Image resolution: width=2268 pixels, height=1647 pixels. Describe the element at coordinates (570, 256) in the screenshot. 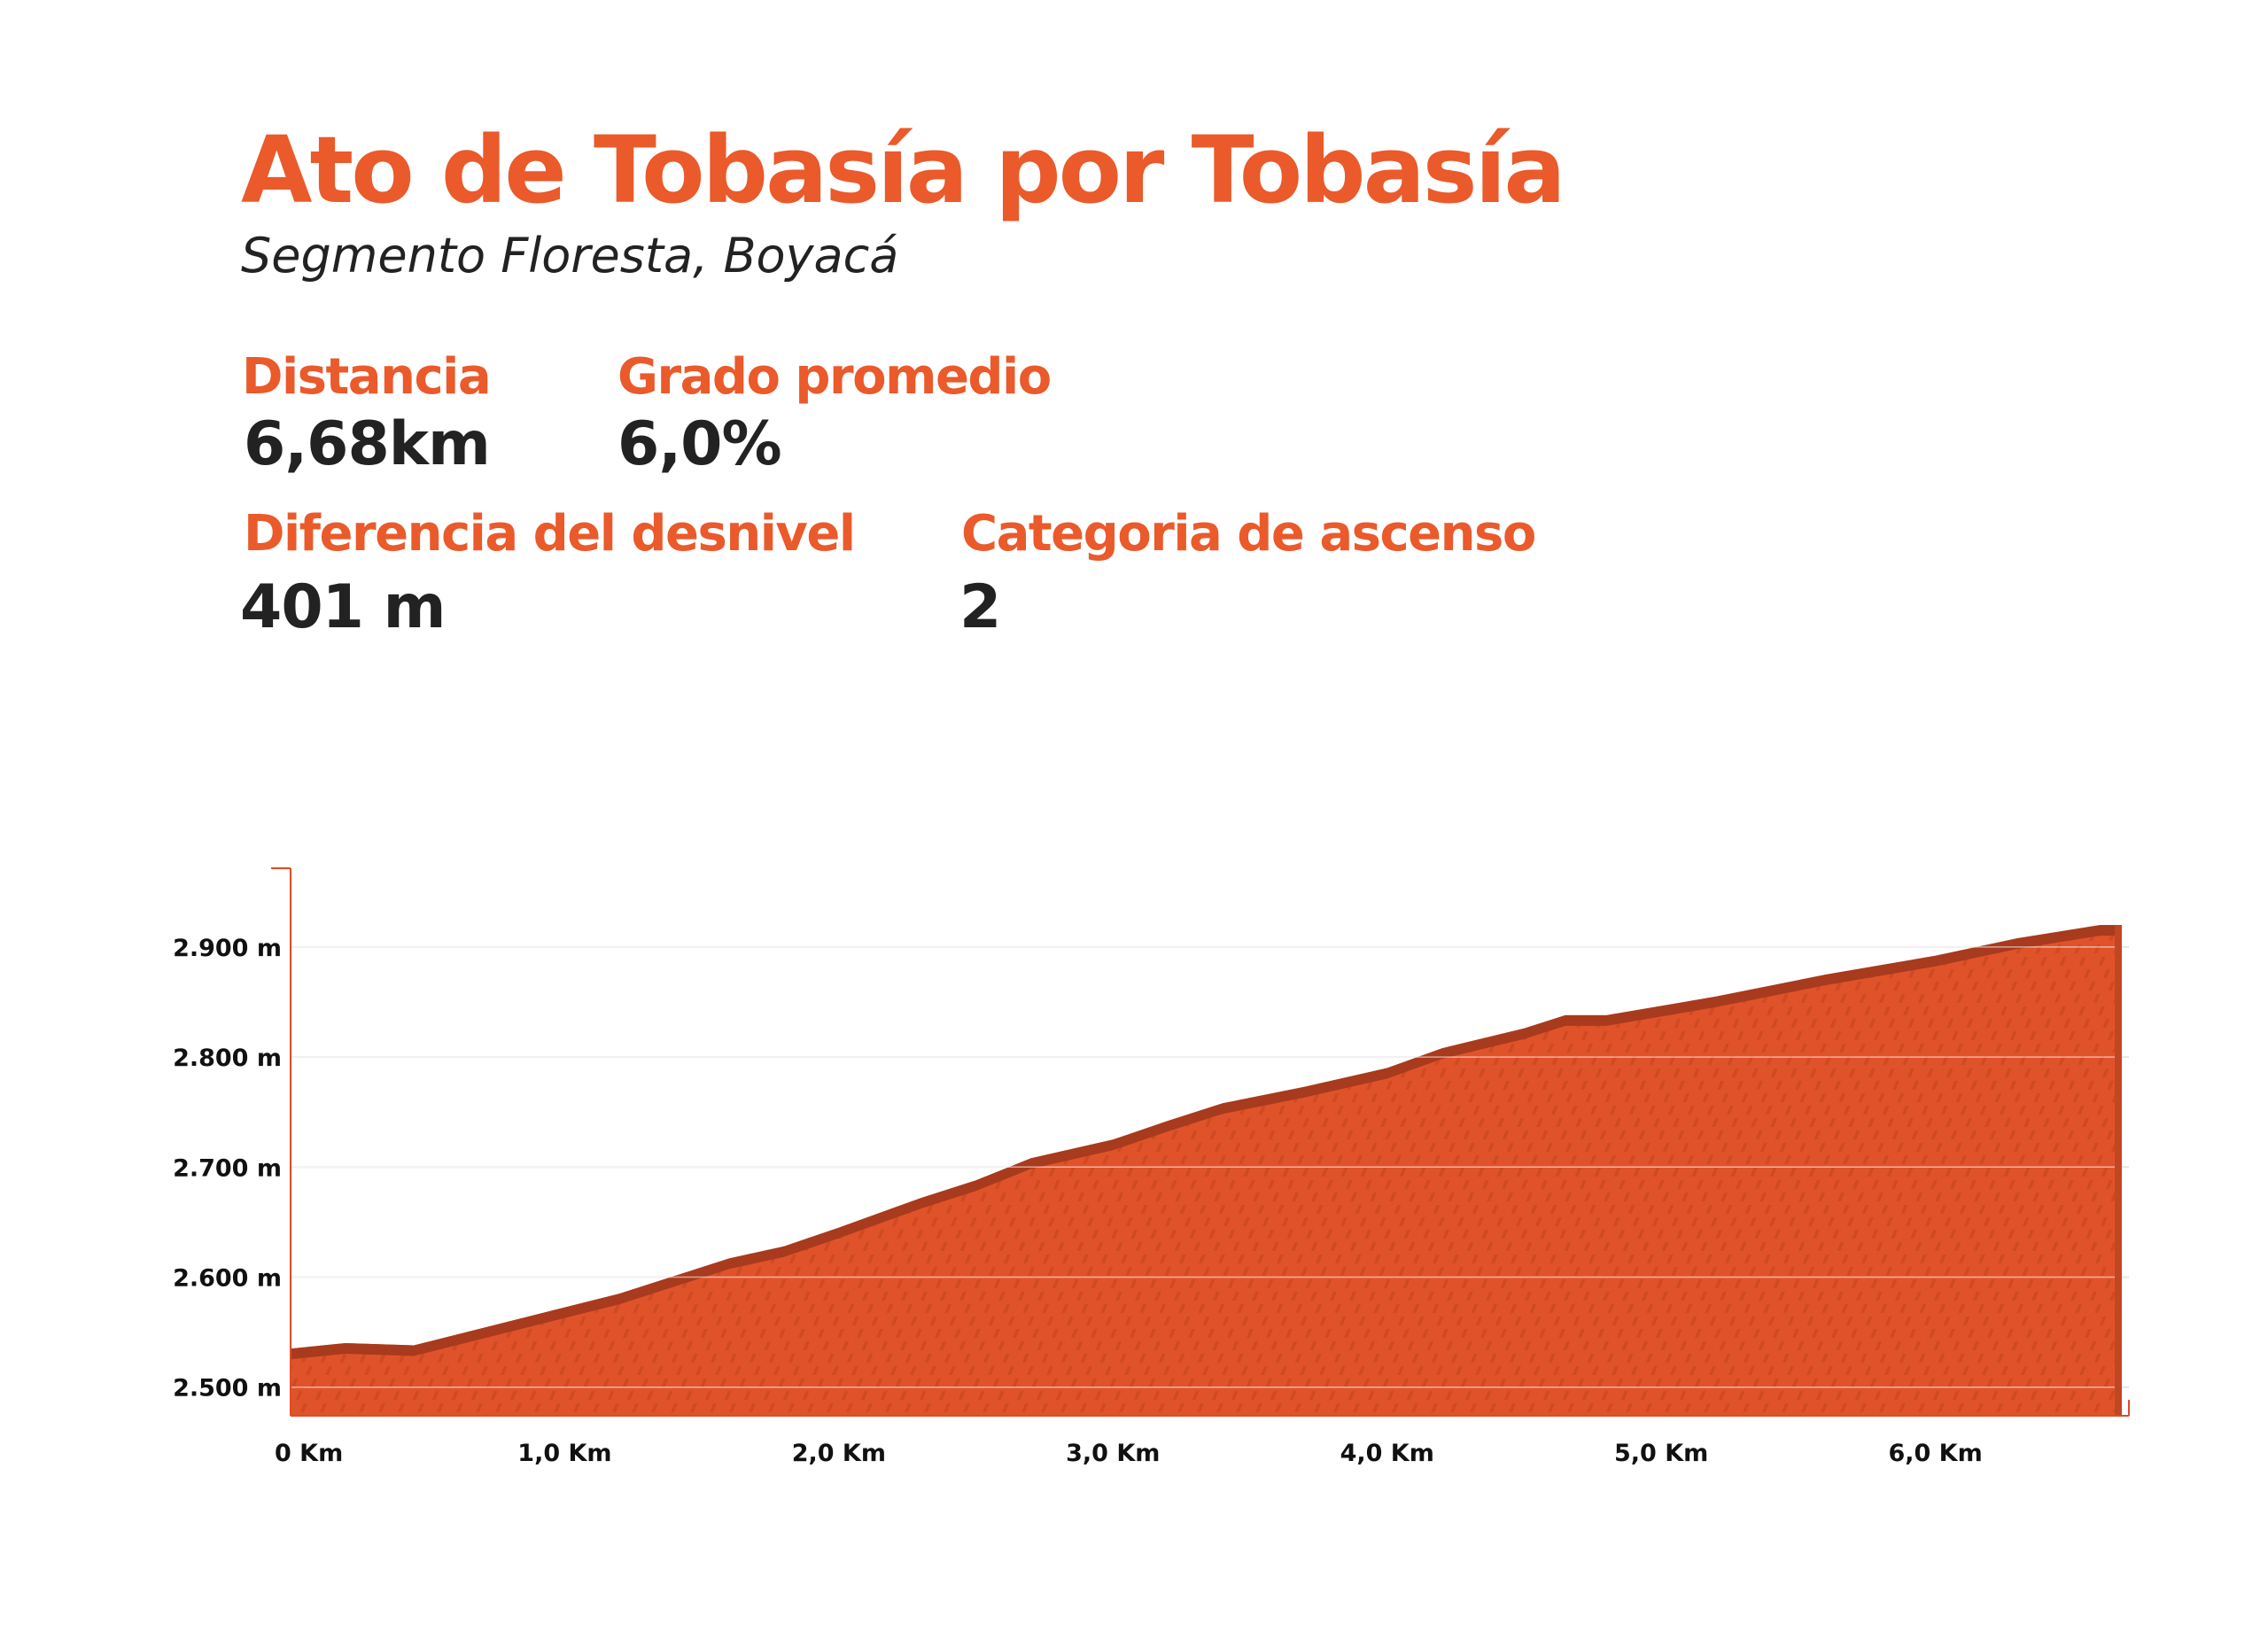

I see `page-subtitle: Segmento Floresta, Boyacá` at that location.